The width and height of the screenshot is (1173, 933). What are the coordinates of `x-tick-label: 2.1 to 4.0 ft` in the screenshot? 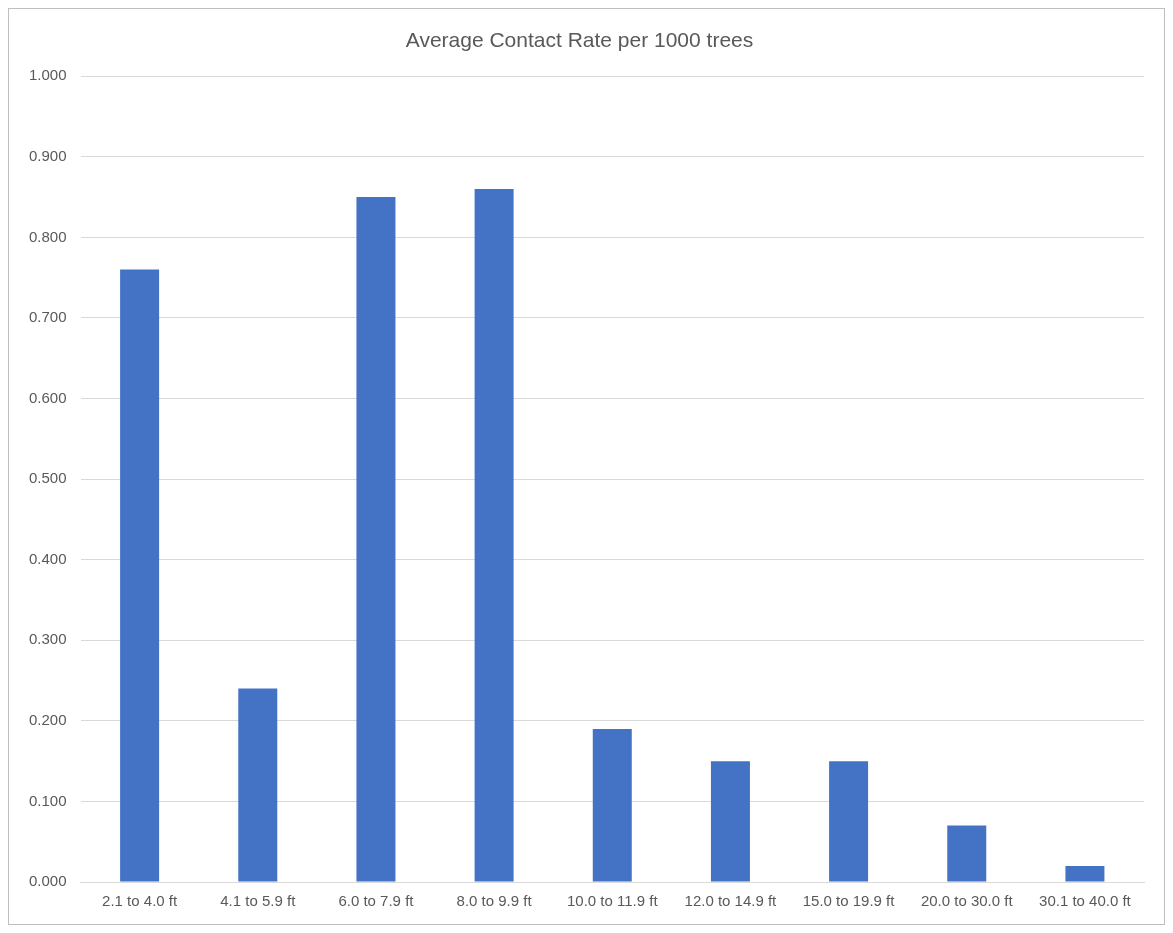 It's located at (140, 901).